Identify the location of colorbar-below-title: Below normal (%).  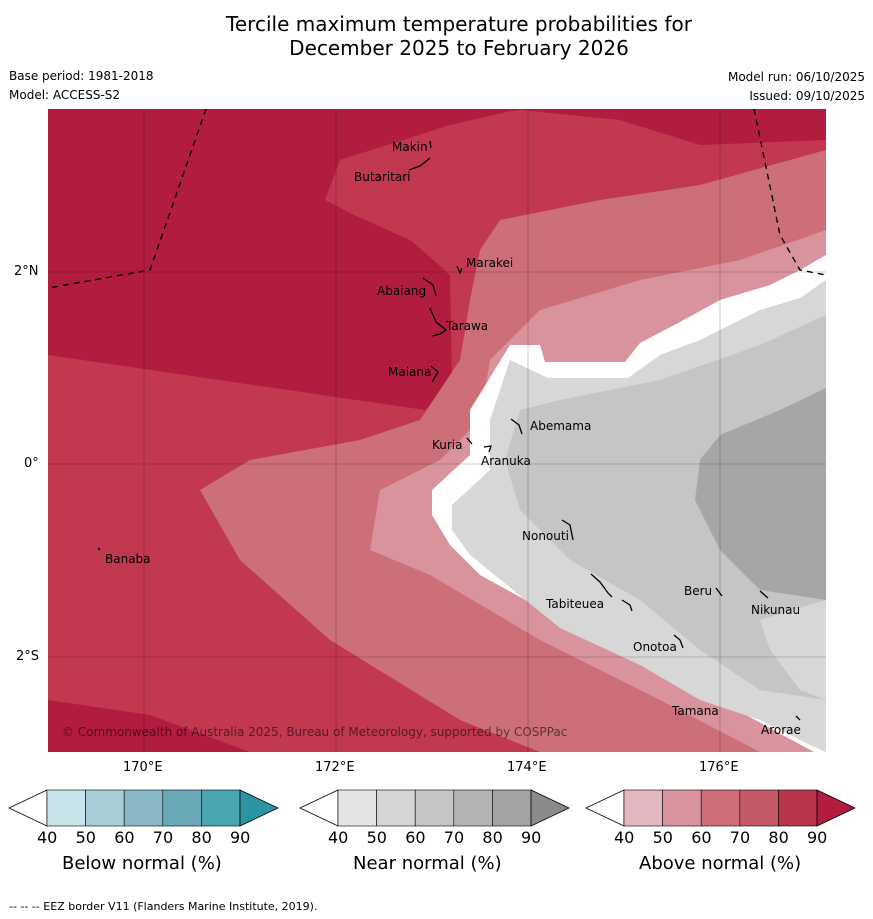
(142, 863).